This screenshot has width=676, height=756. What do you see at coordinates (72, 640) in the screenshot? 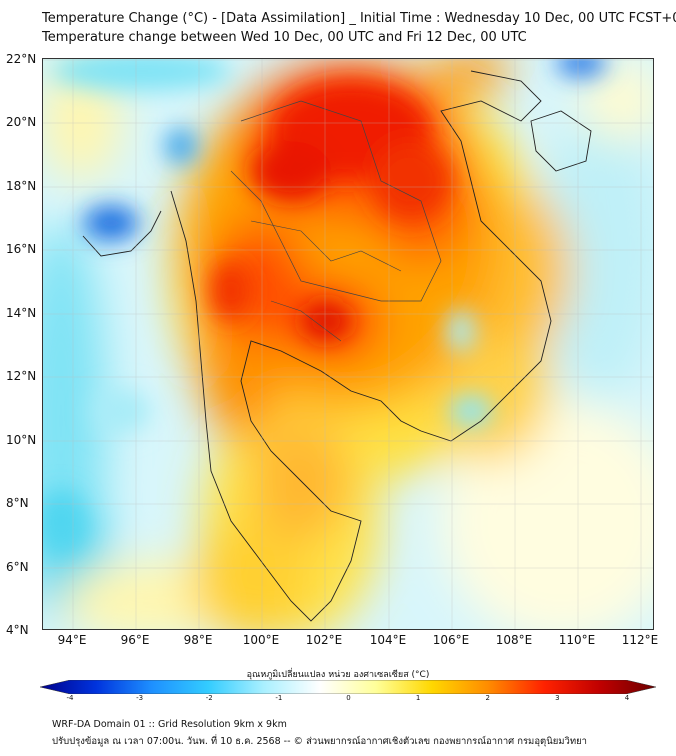
I see `lon-label: 94°E` at bounding box center [72, 640].